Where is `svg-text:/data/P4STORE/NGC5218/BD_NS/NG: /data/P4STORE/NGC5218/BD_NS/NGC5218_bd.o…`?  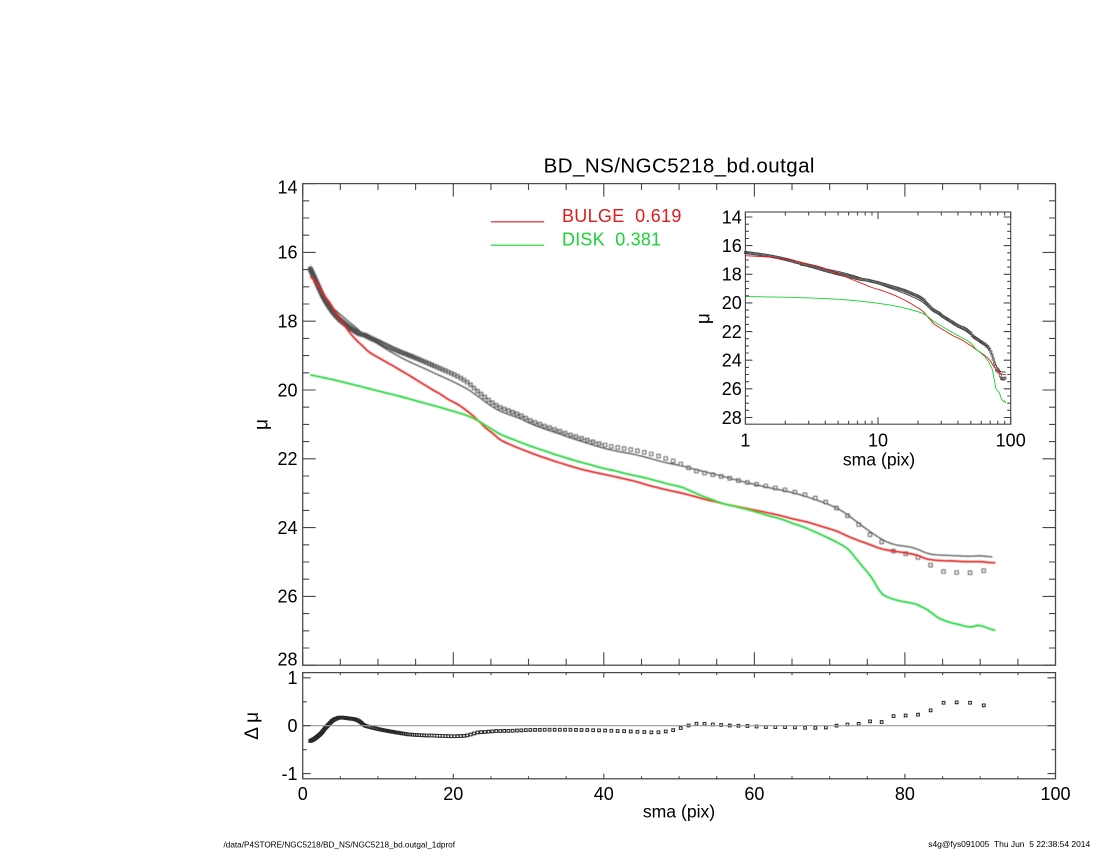
svg-text:/data/P4STORE/NGC5218/BD_NS/NG: /data/P4STORE/NGC5218/BD_NS/NGC5218_bd.o… is located at coordinates (340, 844).